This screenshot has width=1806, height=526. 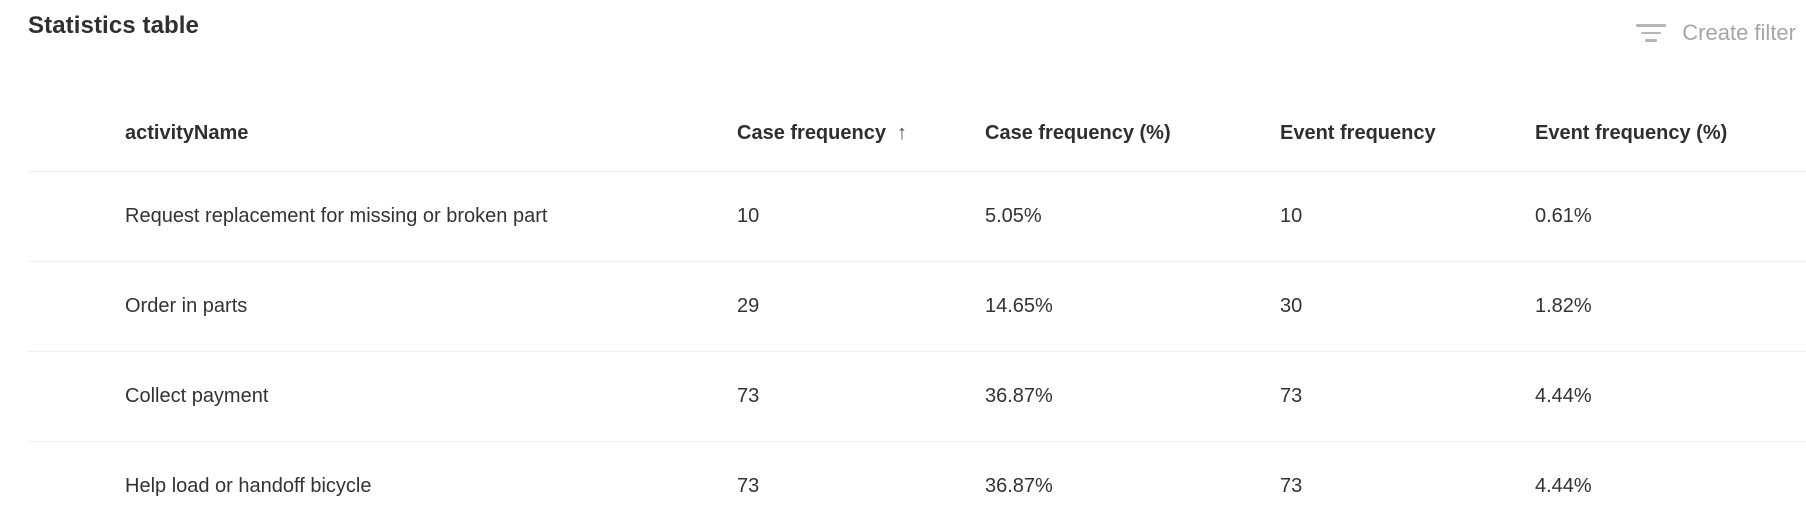 What do you see at coordinates (1631, 133) in the screenshot?
I see `column-header-label: Event frequency (%)` at bounding box center [1631, 133].